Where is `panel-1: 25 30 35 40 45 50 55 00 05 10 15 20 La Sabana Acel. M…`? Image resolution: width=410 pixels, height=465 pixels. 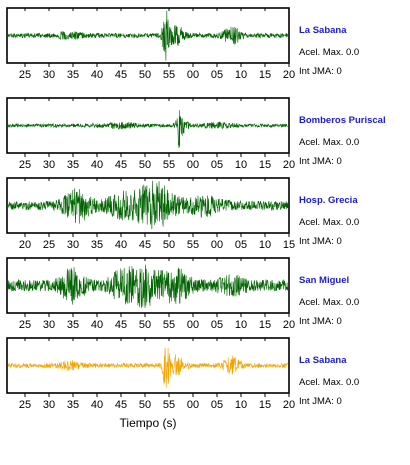 panel-1: 25 30 35 40 45 50 55 00 05 10 15 20 La Sabana Acel. M… is located at coordinates (182, 44).